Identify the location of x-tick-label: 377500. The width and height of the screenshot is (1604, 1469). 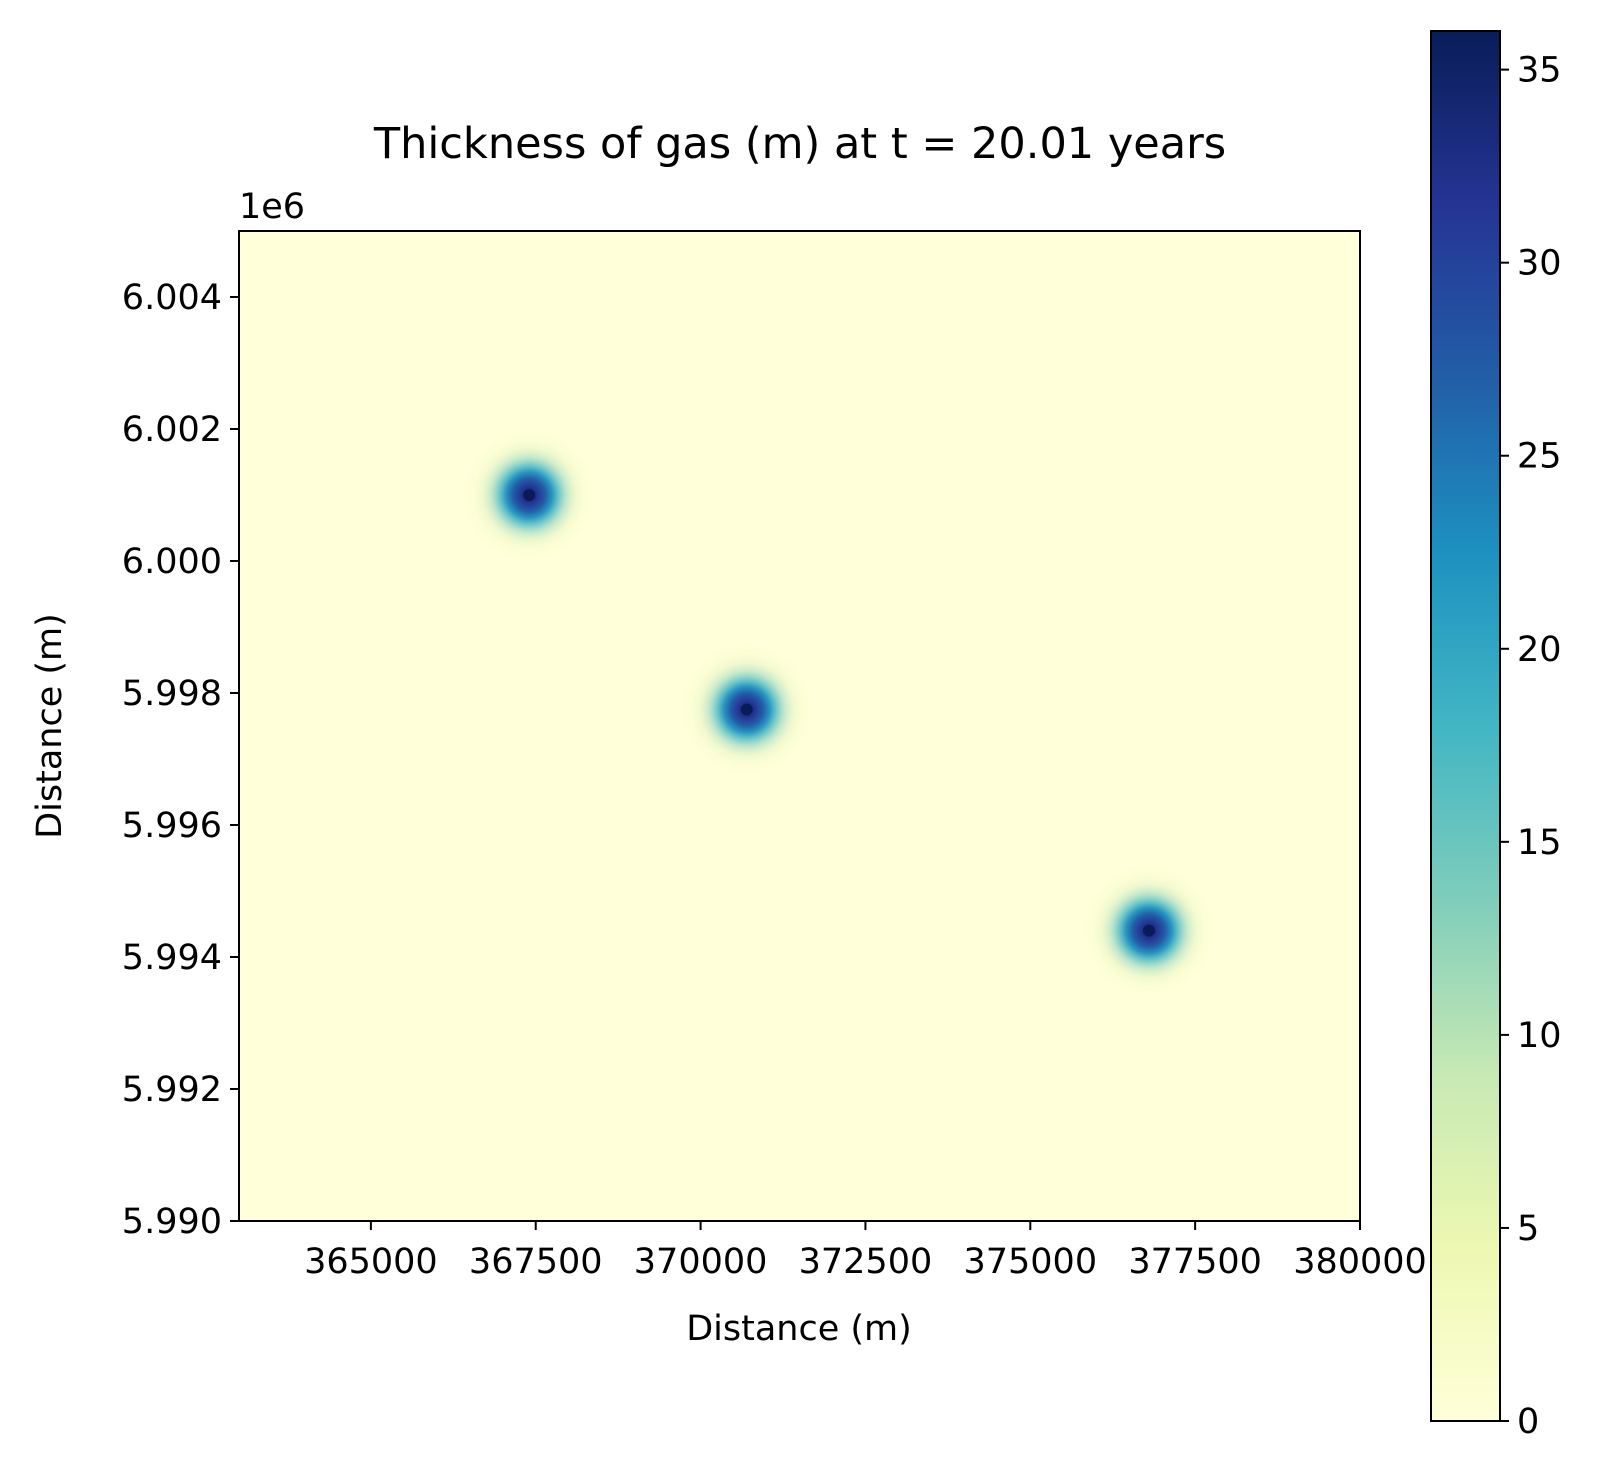
(1195, 1262).